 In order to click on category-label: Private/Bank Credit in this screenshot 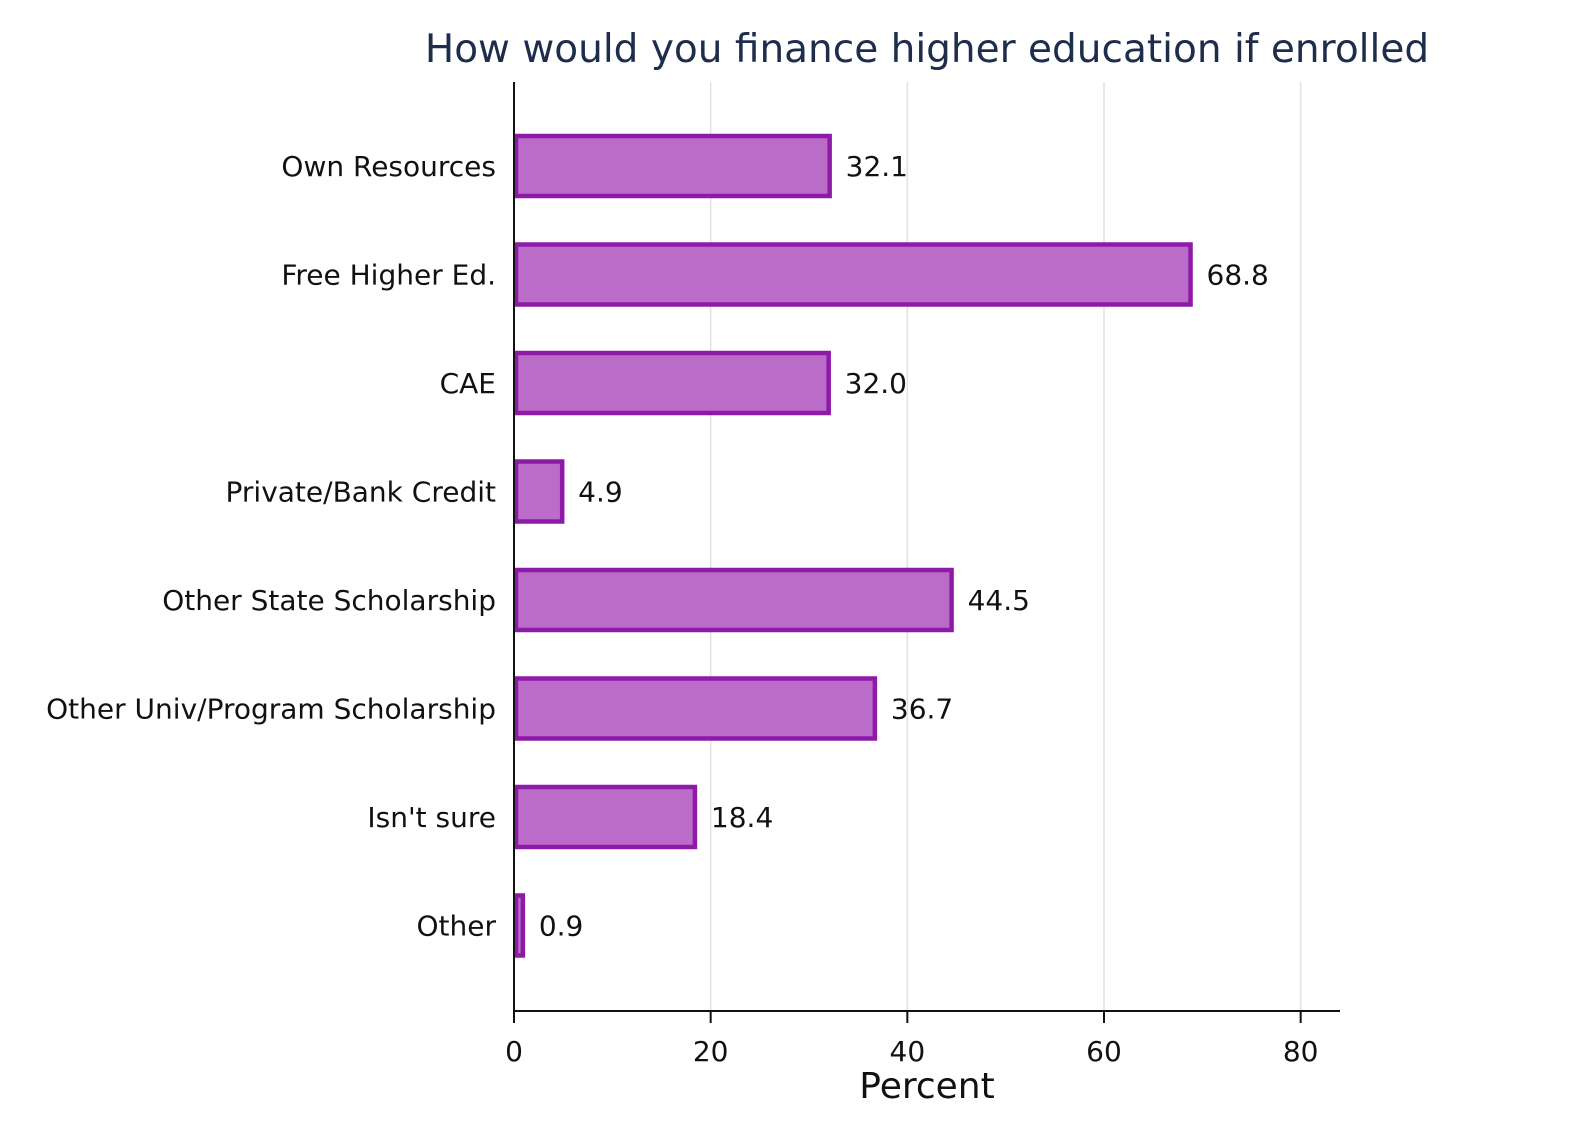, I will do `click(361, 492)`.